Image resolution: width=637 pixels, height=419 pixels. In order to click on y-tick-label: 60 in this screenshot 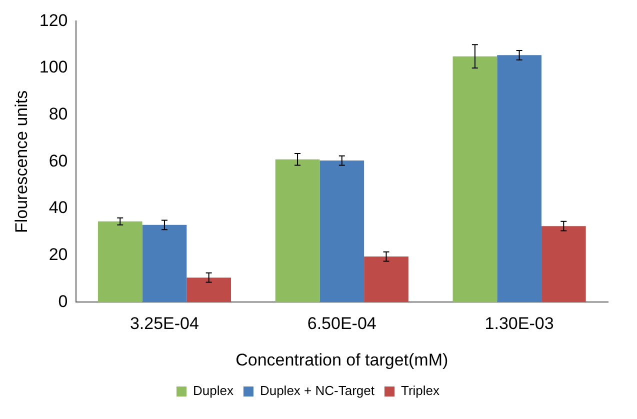, I will do `click(58, 160)`.